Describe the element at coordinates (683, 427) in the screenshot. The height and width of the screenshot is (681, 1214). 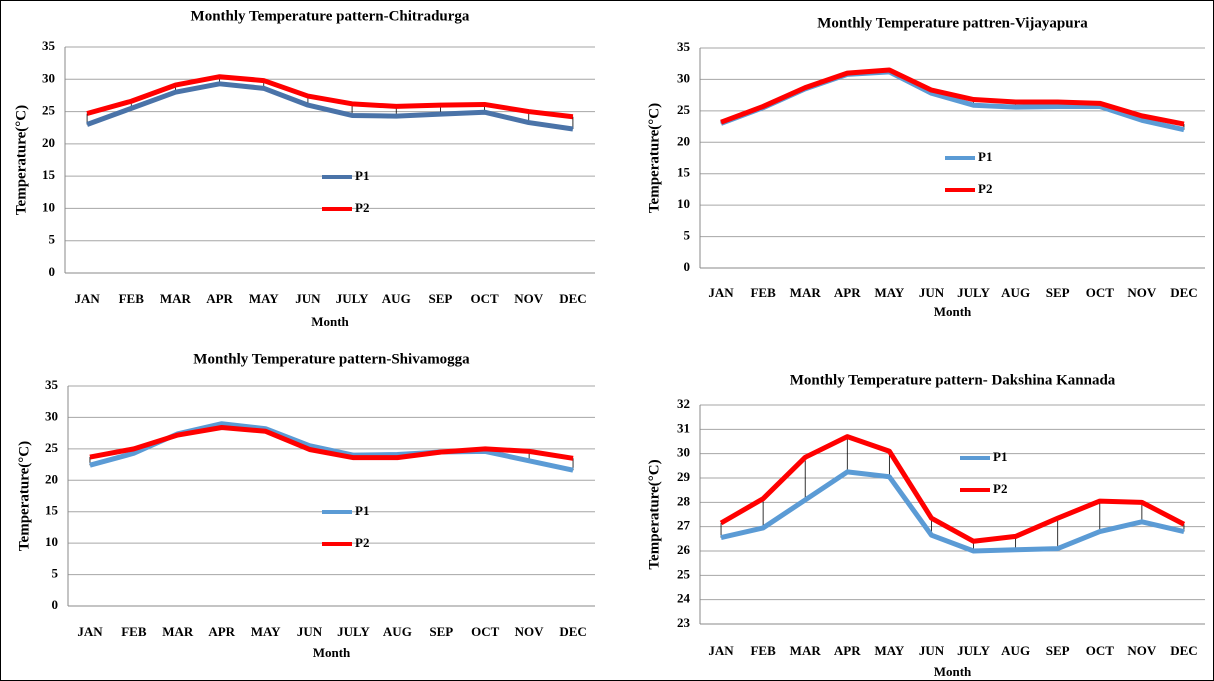
I see `y-tick-label: 31` at that location.